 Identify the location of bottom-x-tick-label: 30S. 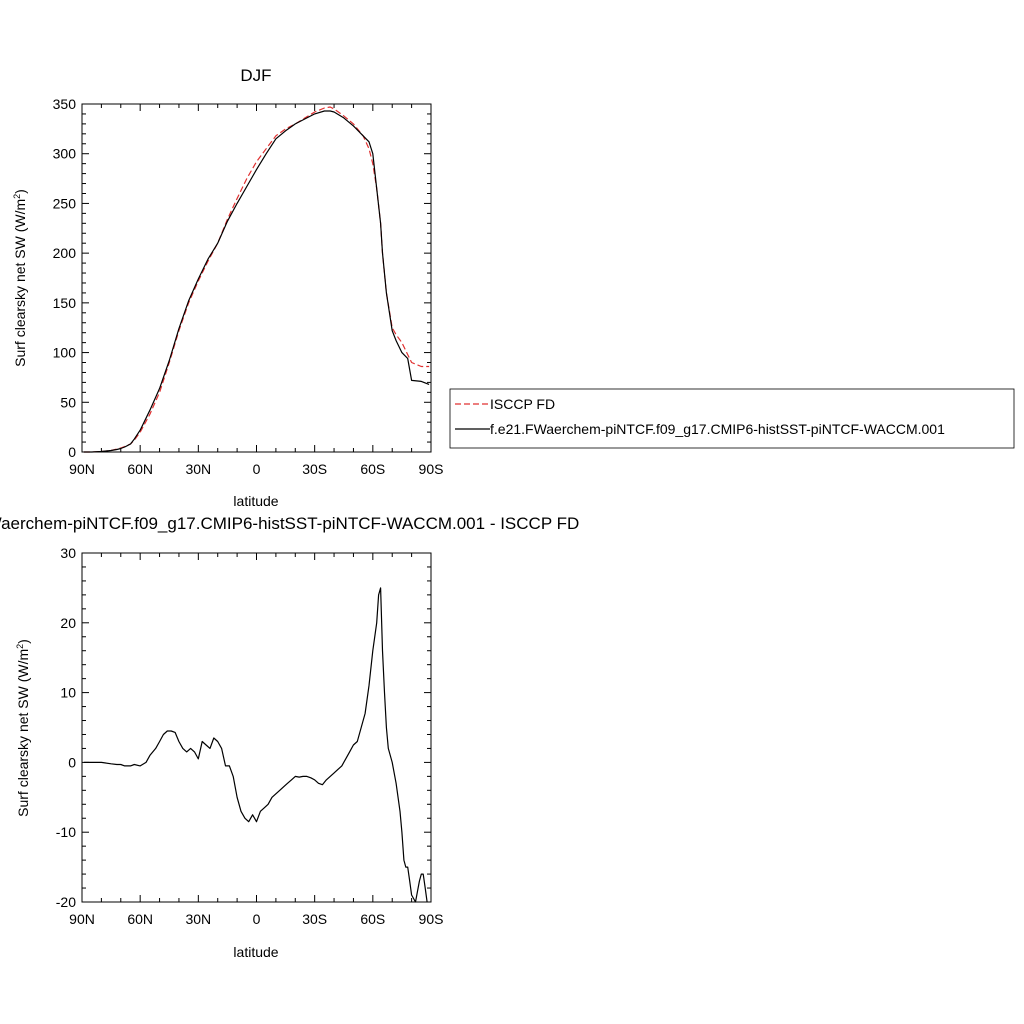
(314, 919).